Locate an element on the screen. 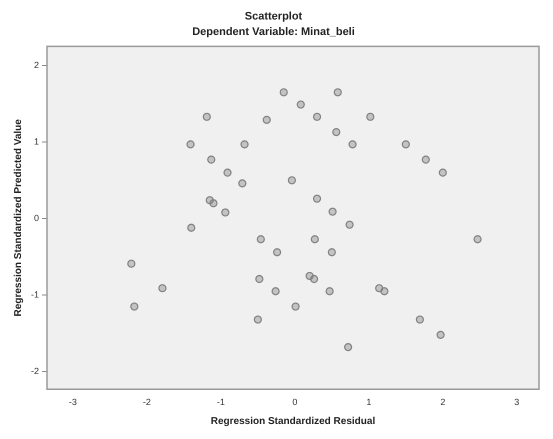 The width and height of the screenshot is (553, 439). x-tick-label: 0 is located at coordinates (295, 402).